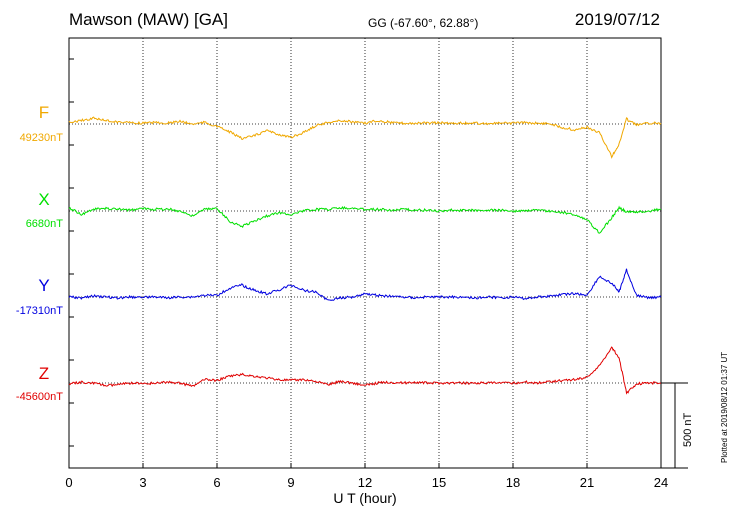 Image resolution: width=730 pixels, height=520 pixels. Describe the element at coordinates (688, 429) in the screenshot. I see `scale-bar-label: 500 nT` at that location.